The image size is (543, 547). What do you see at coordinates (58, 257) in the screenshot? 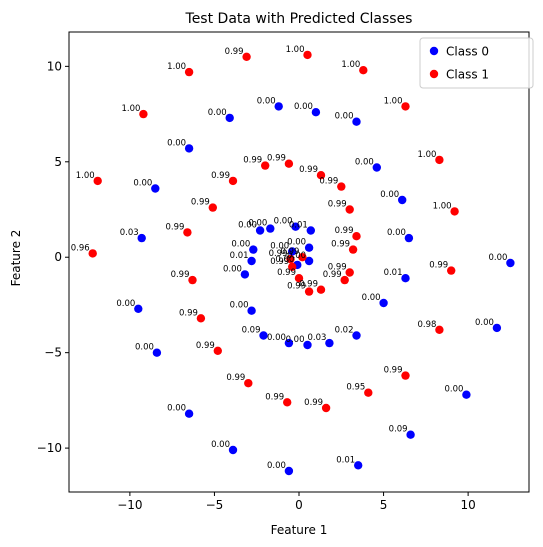
I see `y-tick-label: 0` at bounding box center [58, 257].